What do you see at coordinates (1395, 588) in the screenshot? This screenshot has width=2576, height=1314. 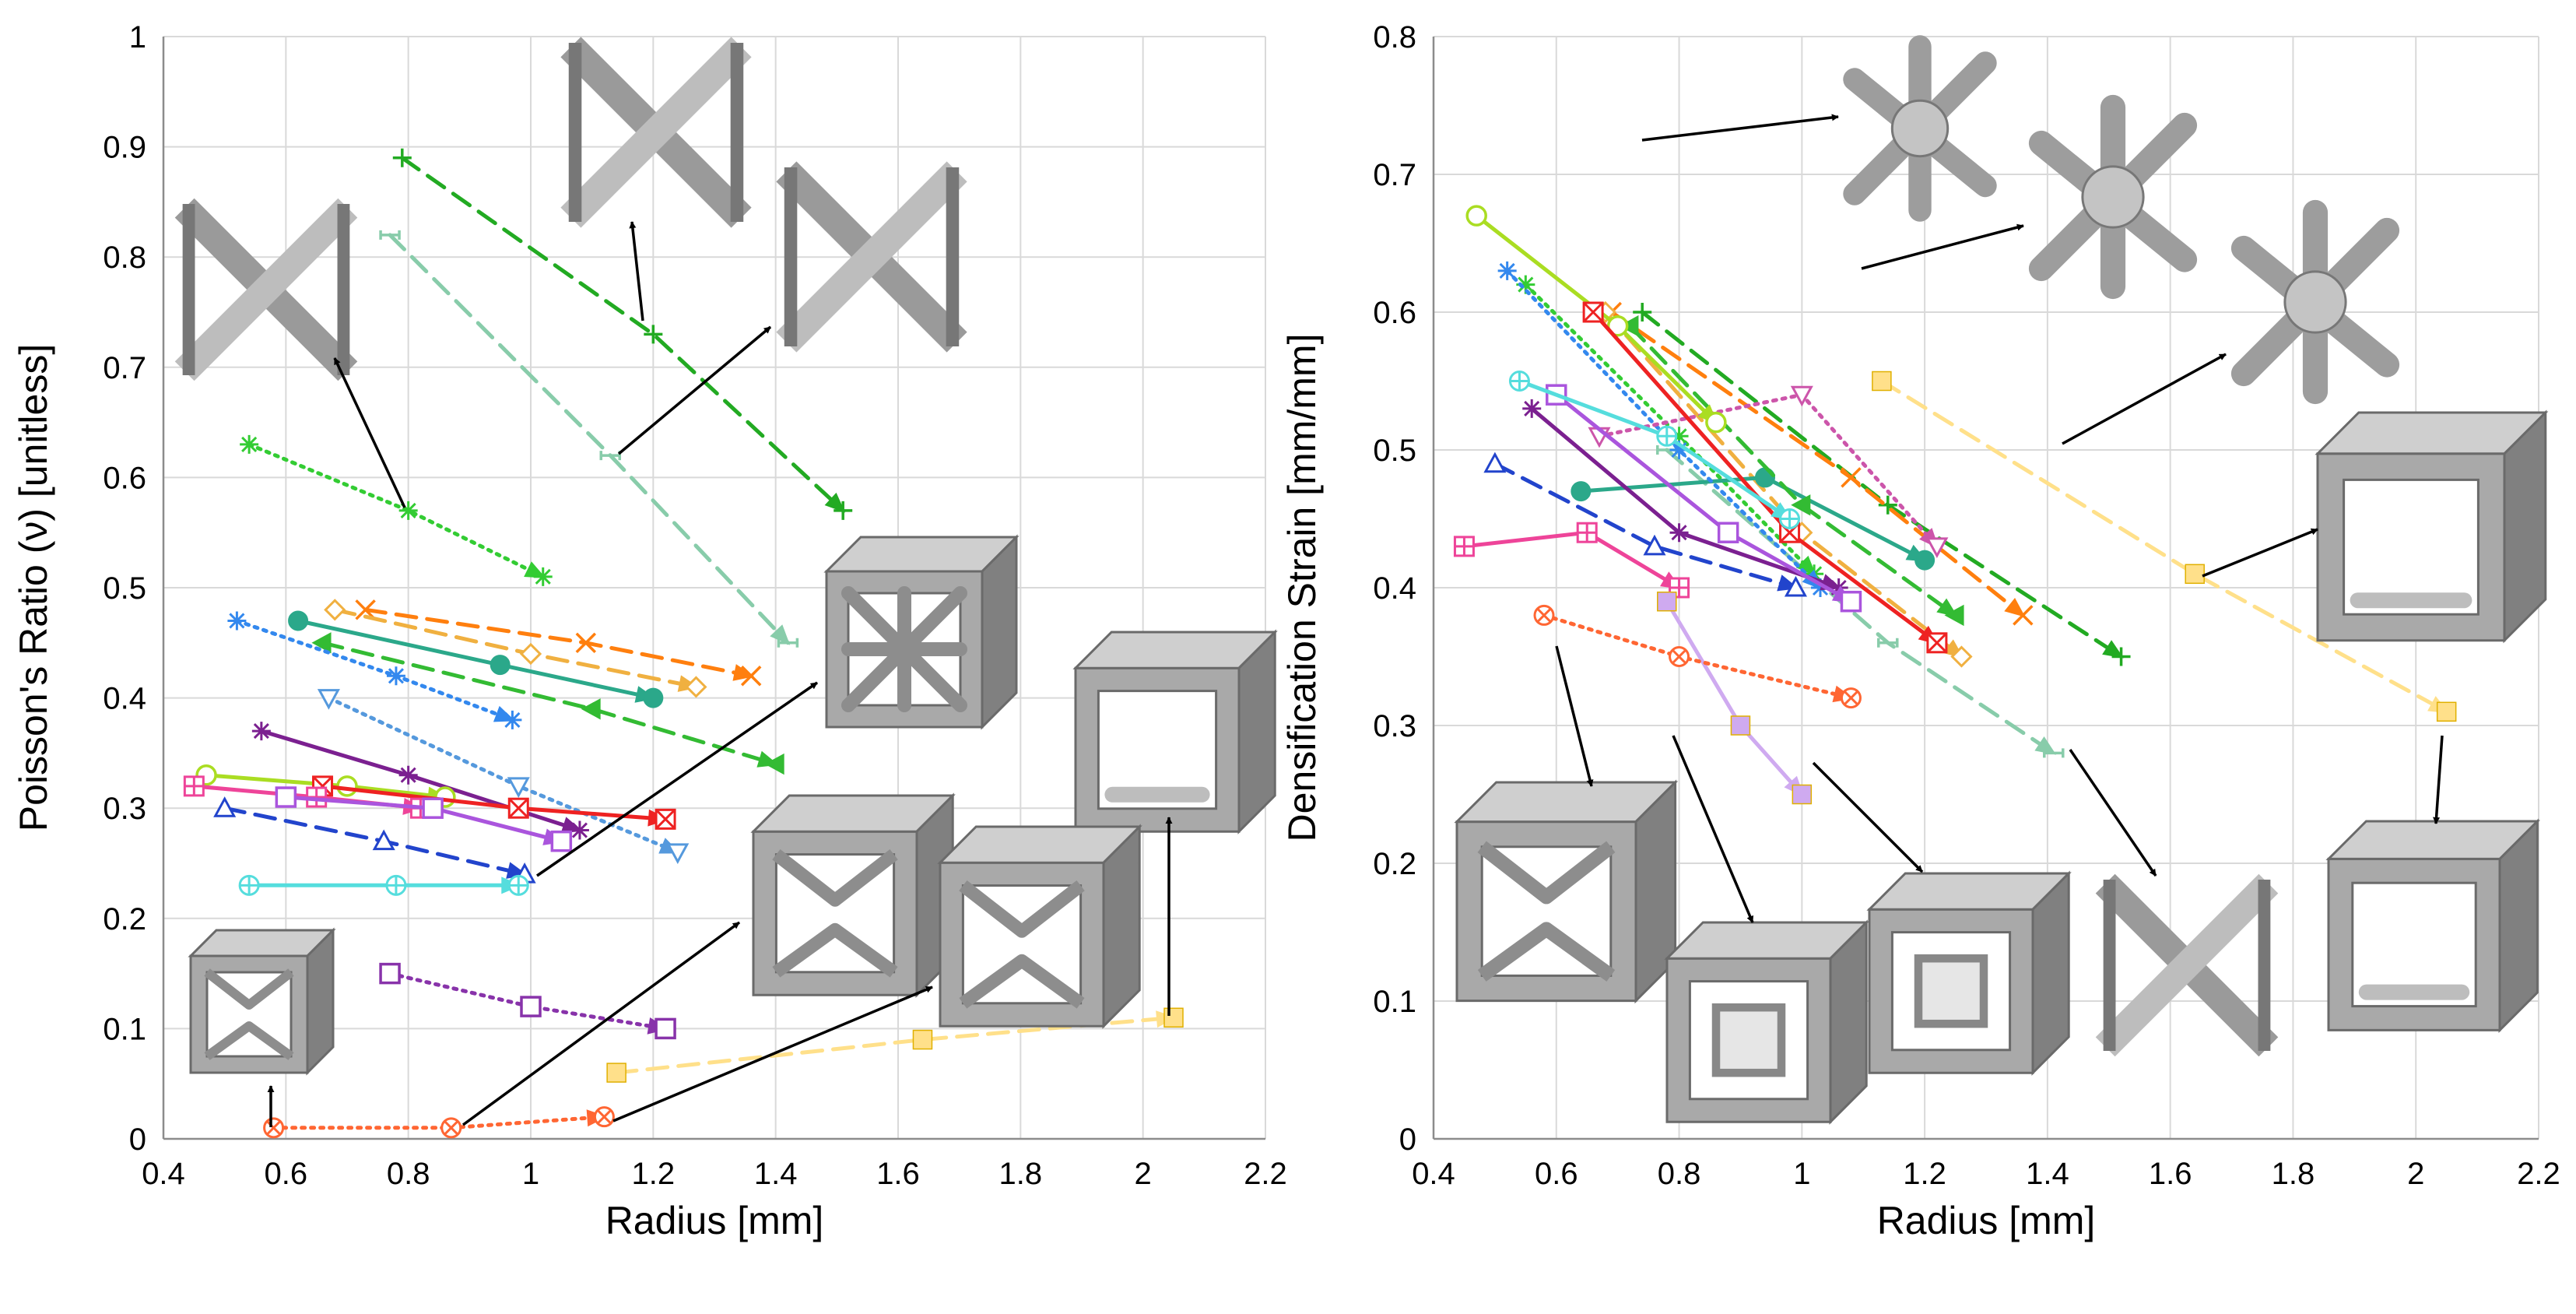 I see `y-tick-label: 0.4` at bounding box center [1395, 588].